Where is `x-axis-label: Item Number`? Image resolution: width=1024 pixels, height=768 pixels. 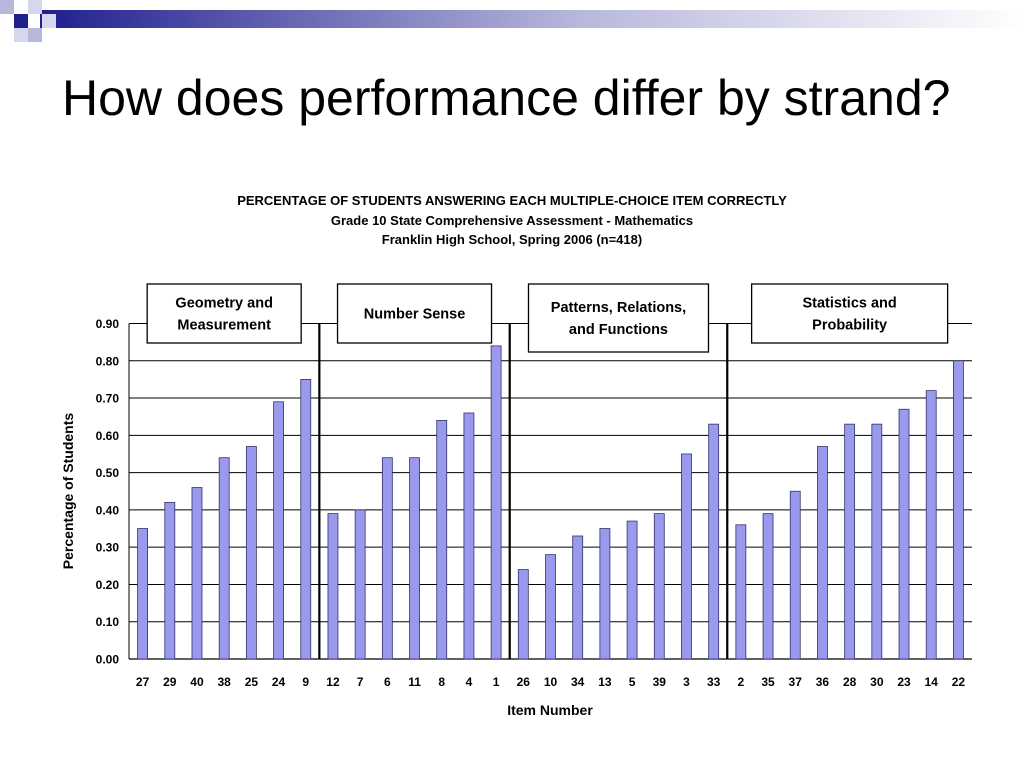 x-axis-label: Item Number is located at coordinates (550, 710).